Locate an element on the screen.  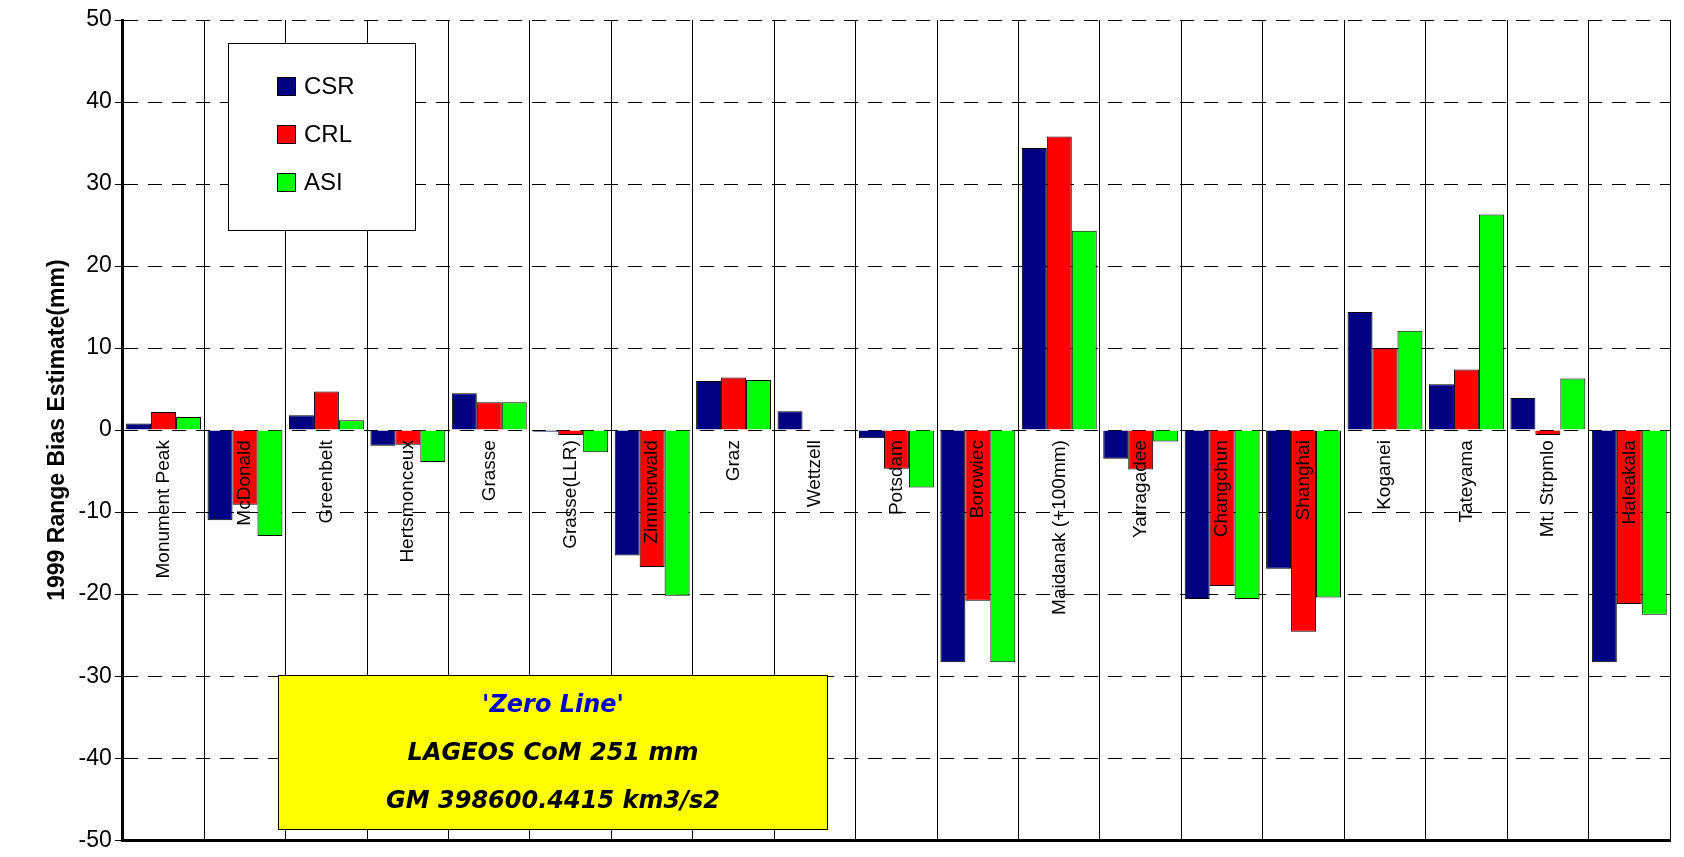
x-tick-label: Monument Peak is located at coordinates (162, 509).